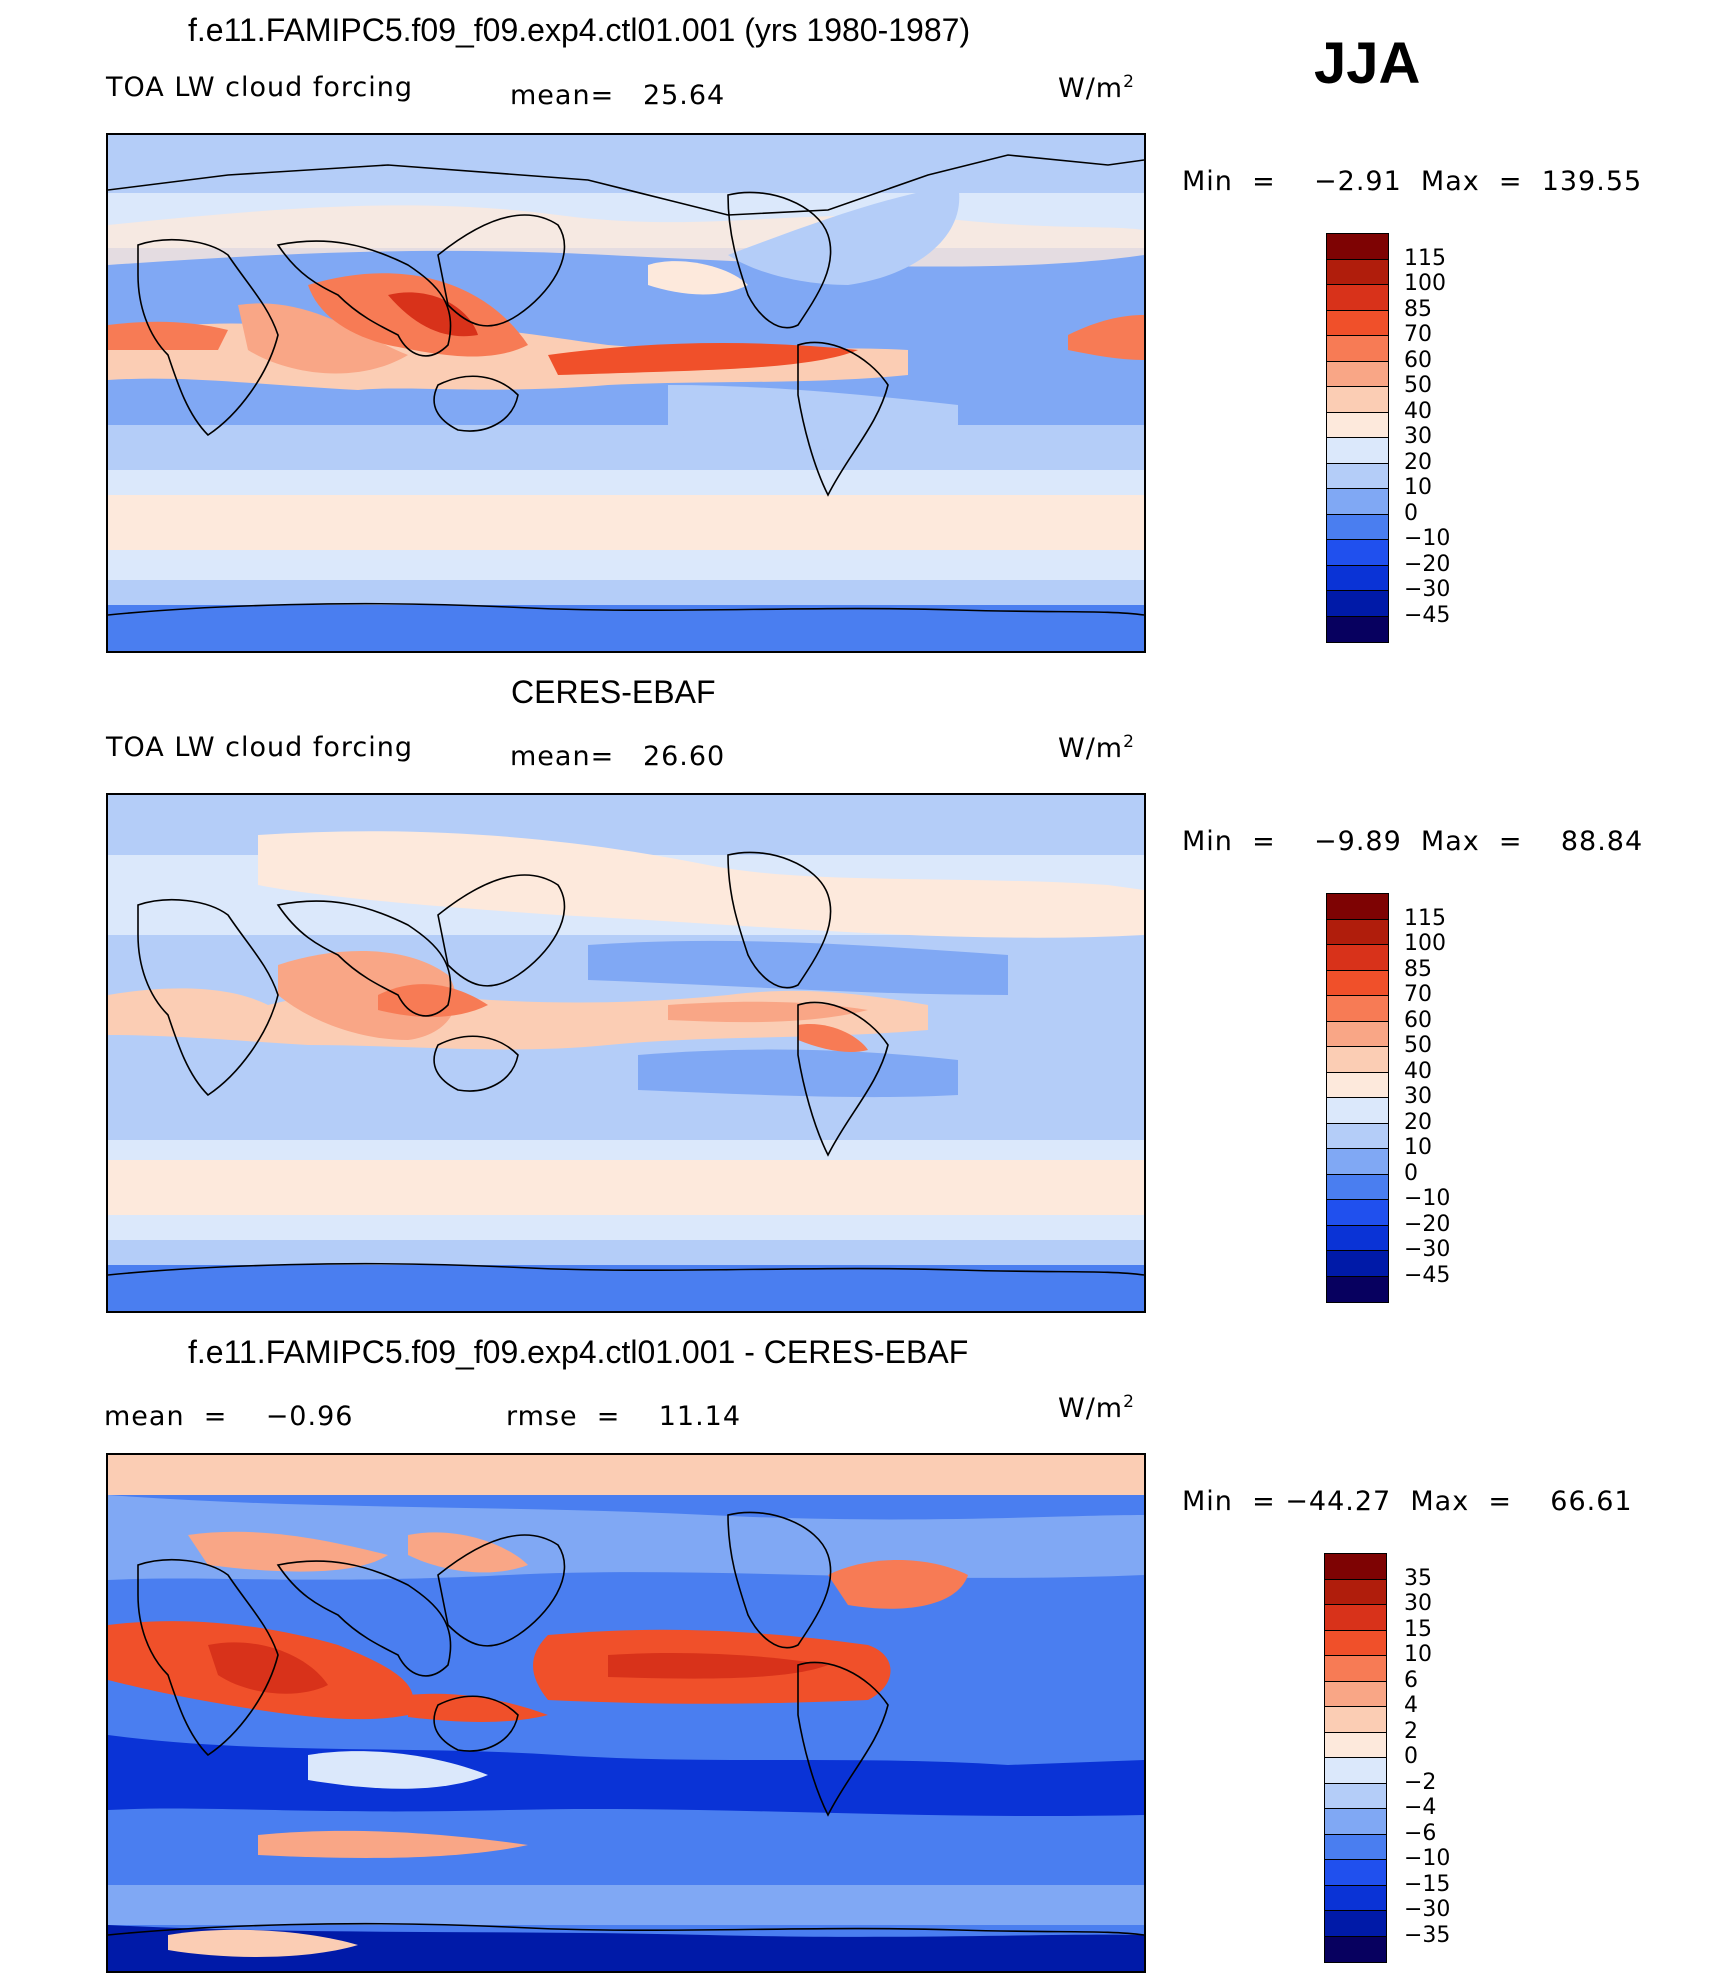 The image size is (1710, 1979). What do you see at coordinates (1418, 1629) in the screenshot?
I see `panel3-colorbar-tick-label: 15` at bounding box center [1418, 1629].